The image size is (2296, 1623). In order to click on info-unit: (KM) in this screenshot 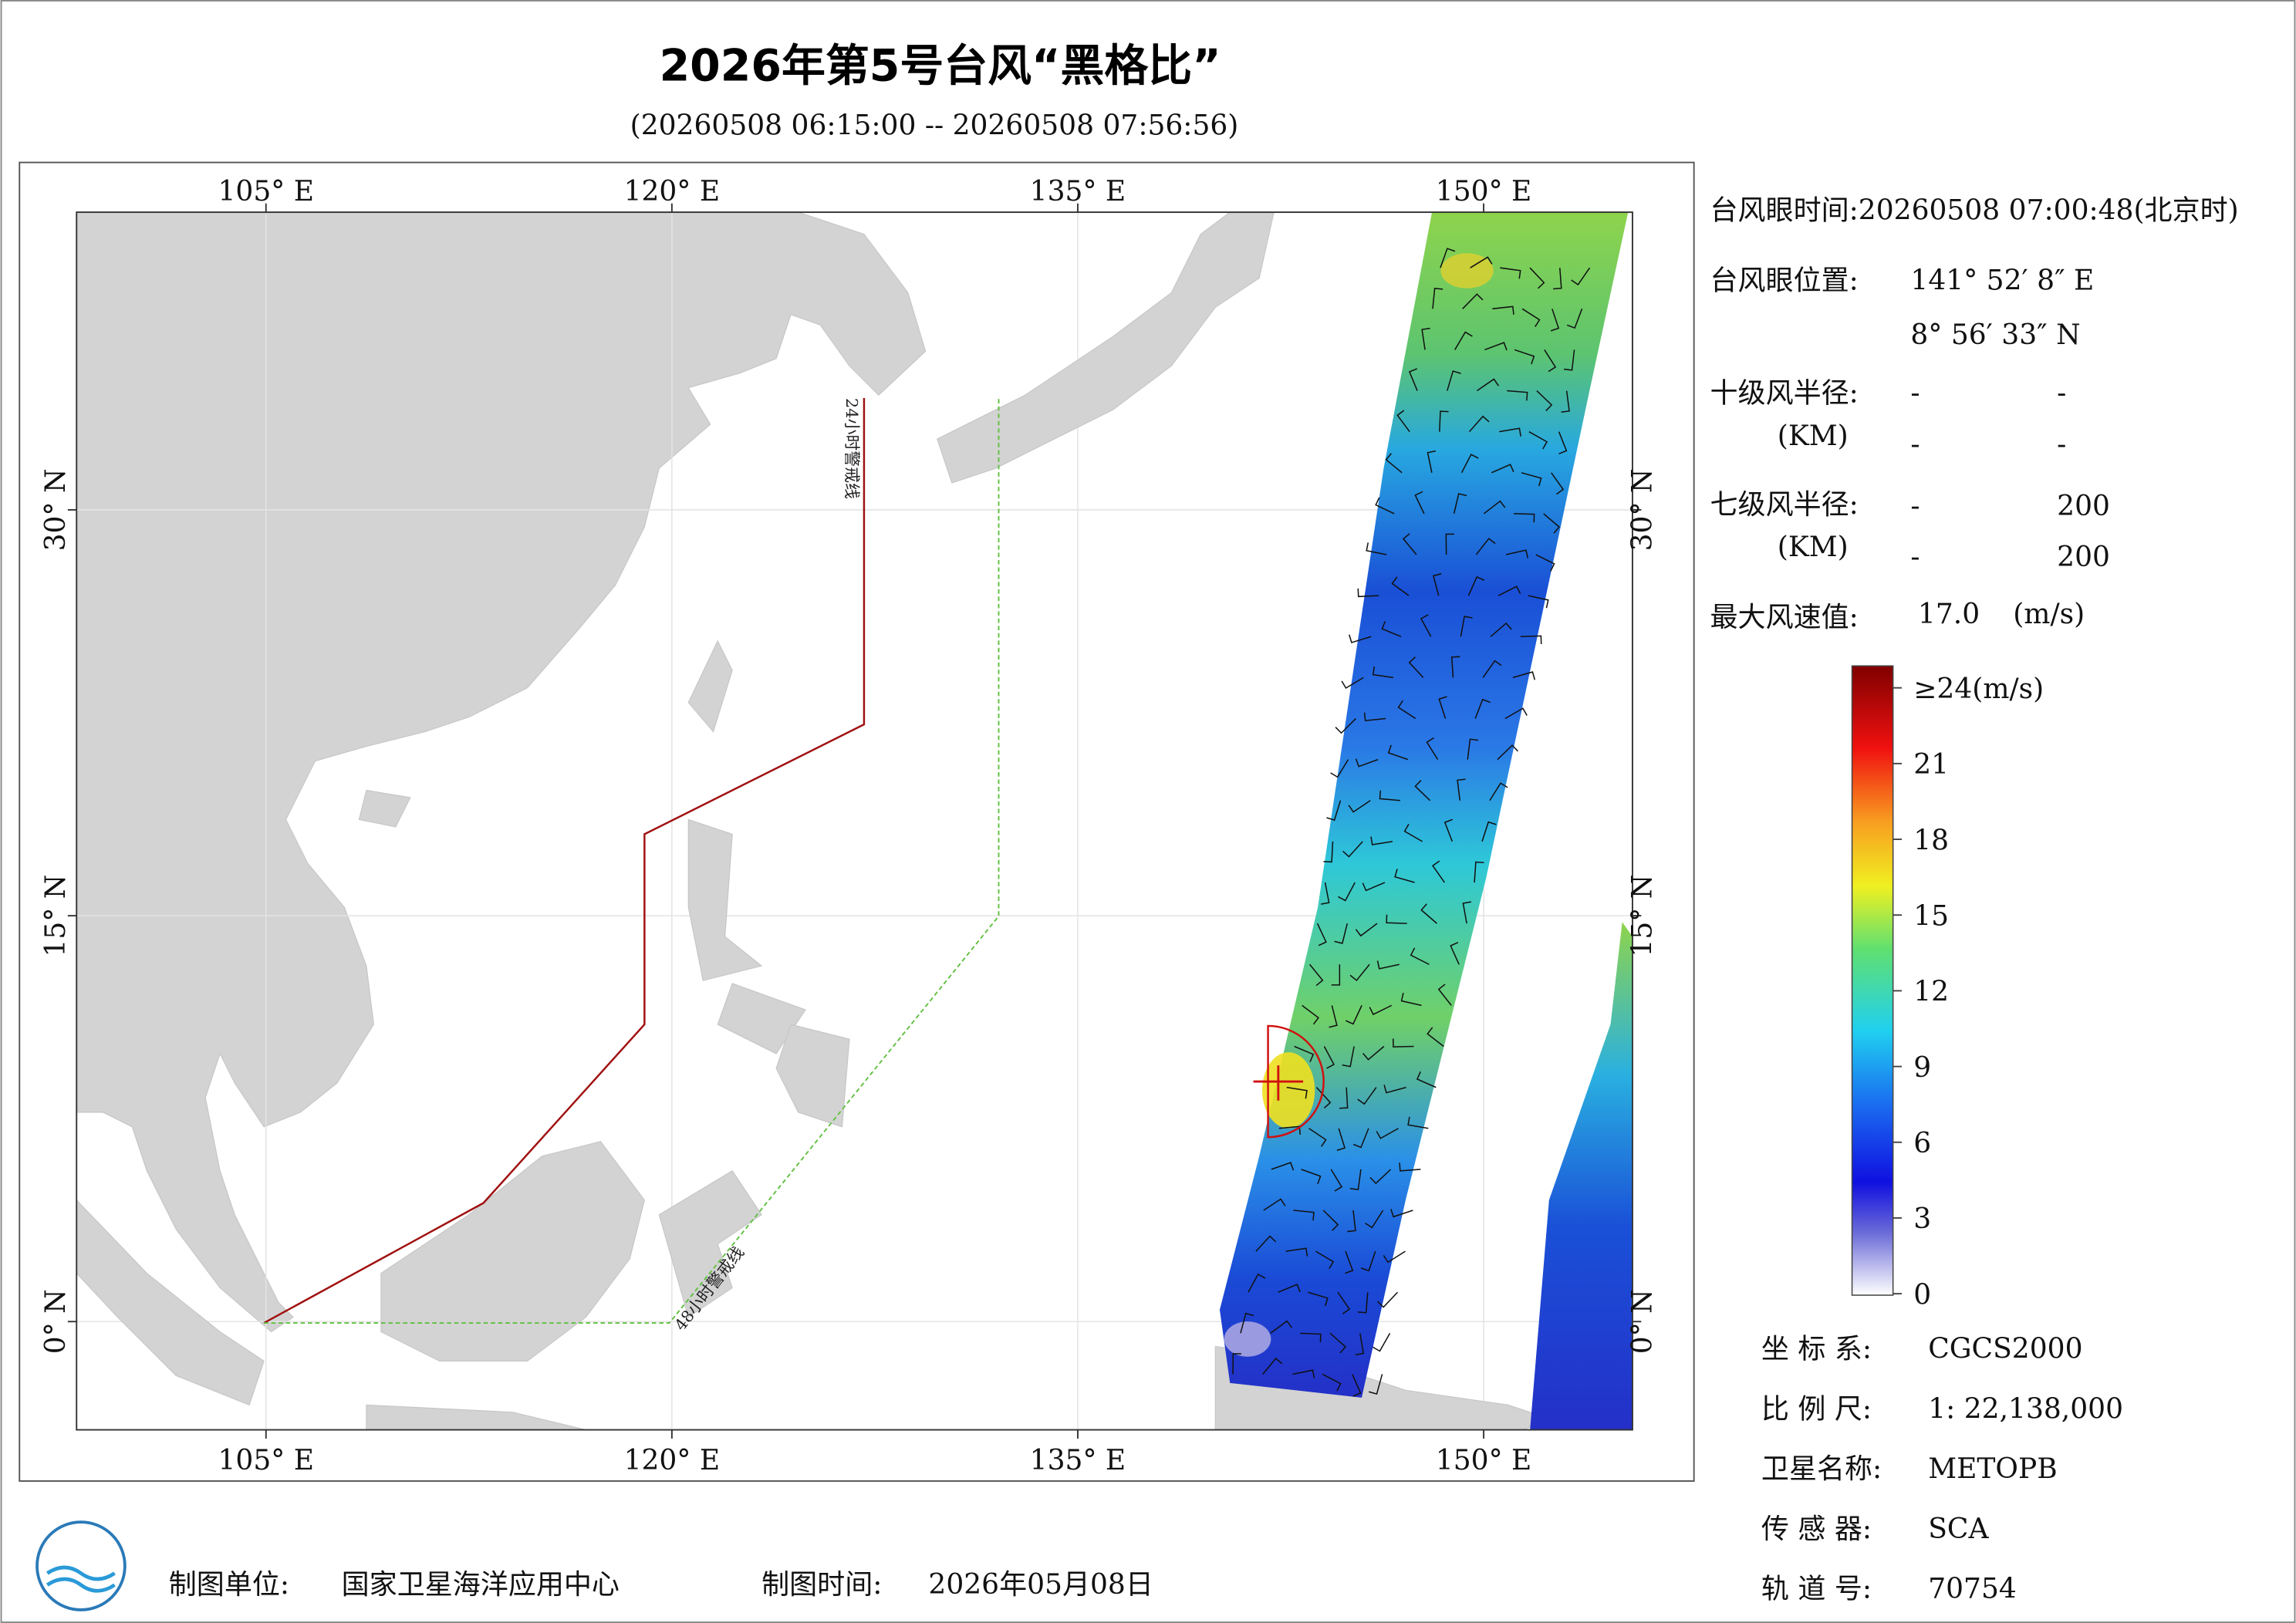, I will do `click(1813, 436)`.